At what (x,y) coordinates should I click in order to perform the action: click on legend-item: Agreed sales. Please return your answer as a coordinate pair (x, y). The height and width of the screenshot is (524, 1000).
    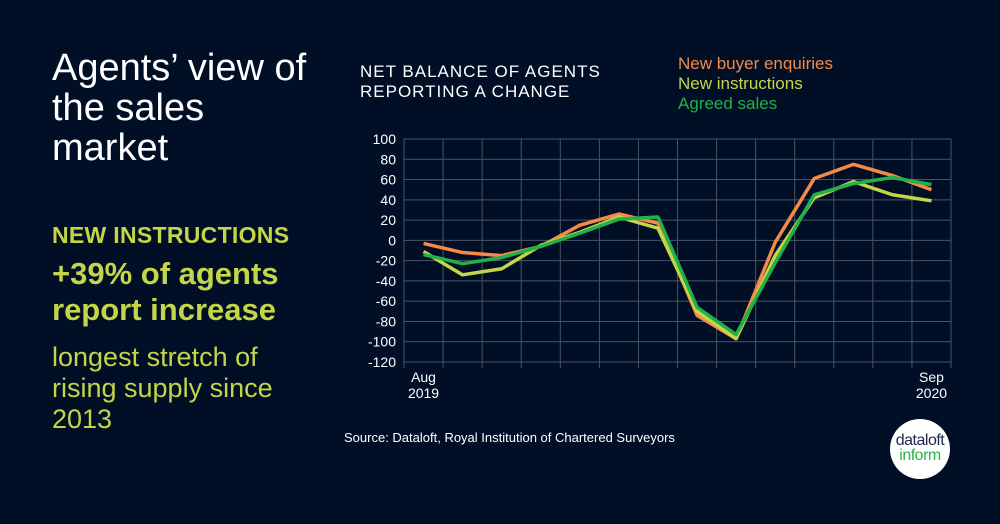
    Looking at the image, I should click on (728, 103).